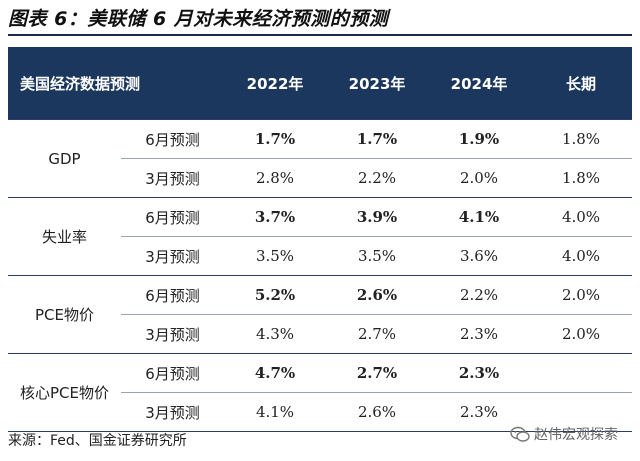 The image size is (640, 461). I want to click on header-2022: 2022年, so click(275, 83).